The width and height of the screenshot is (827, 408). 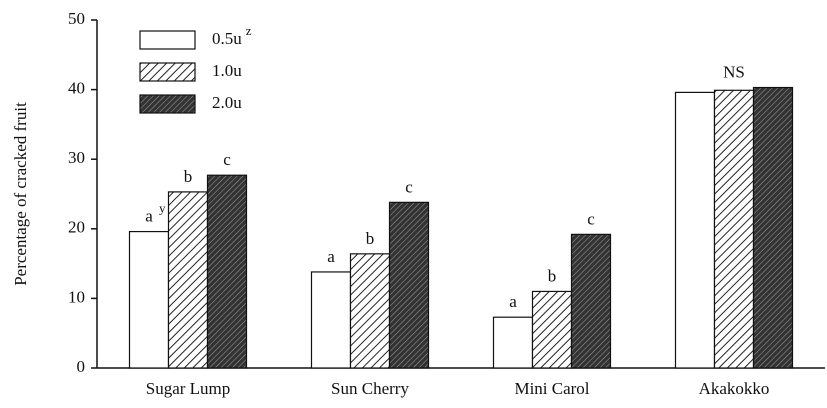 What do you see at coordinates (76, 157) in the screenshot?
I see `y-tick-label: 30` at bounding box center [76, 157].